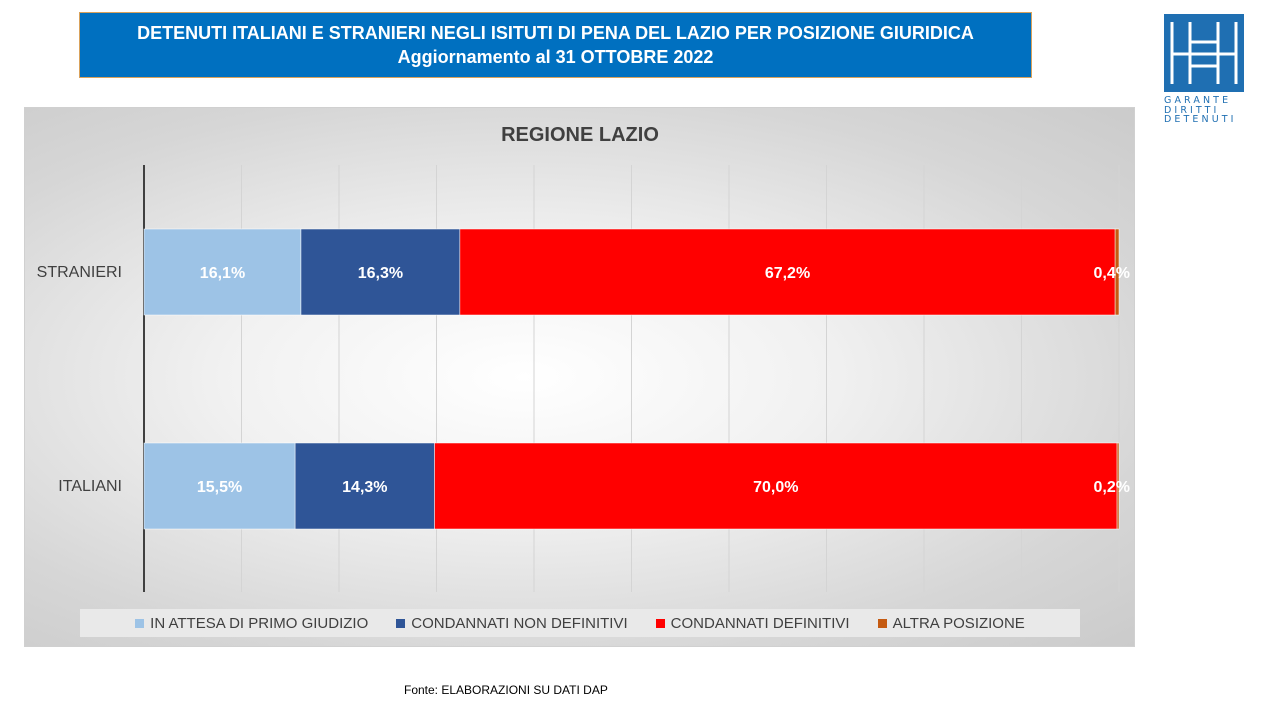  What do you see at coordinates (580, 135) in the screenshot?
I see `chart-title: REGIONE LAZIO` at bounding box center [580, 135].